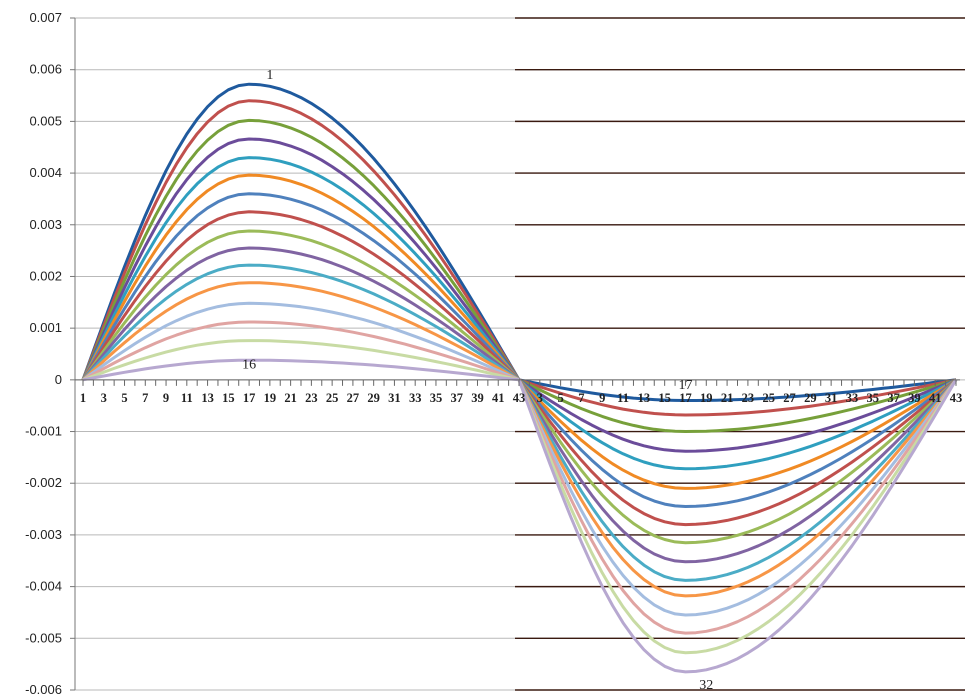  I want to click on y-tick-label: -0.003, so click(43, 534).